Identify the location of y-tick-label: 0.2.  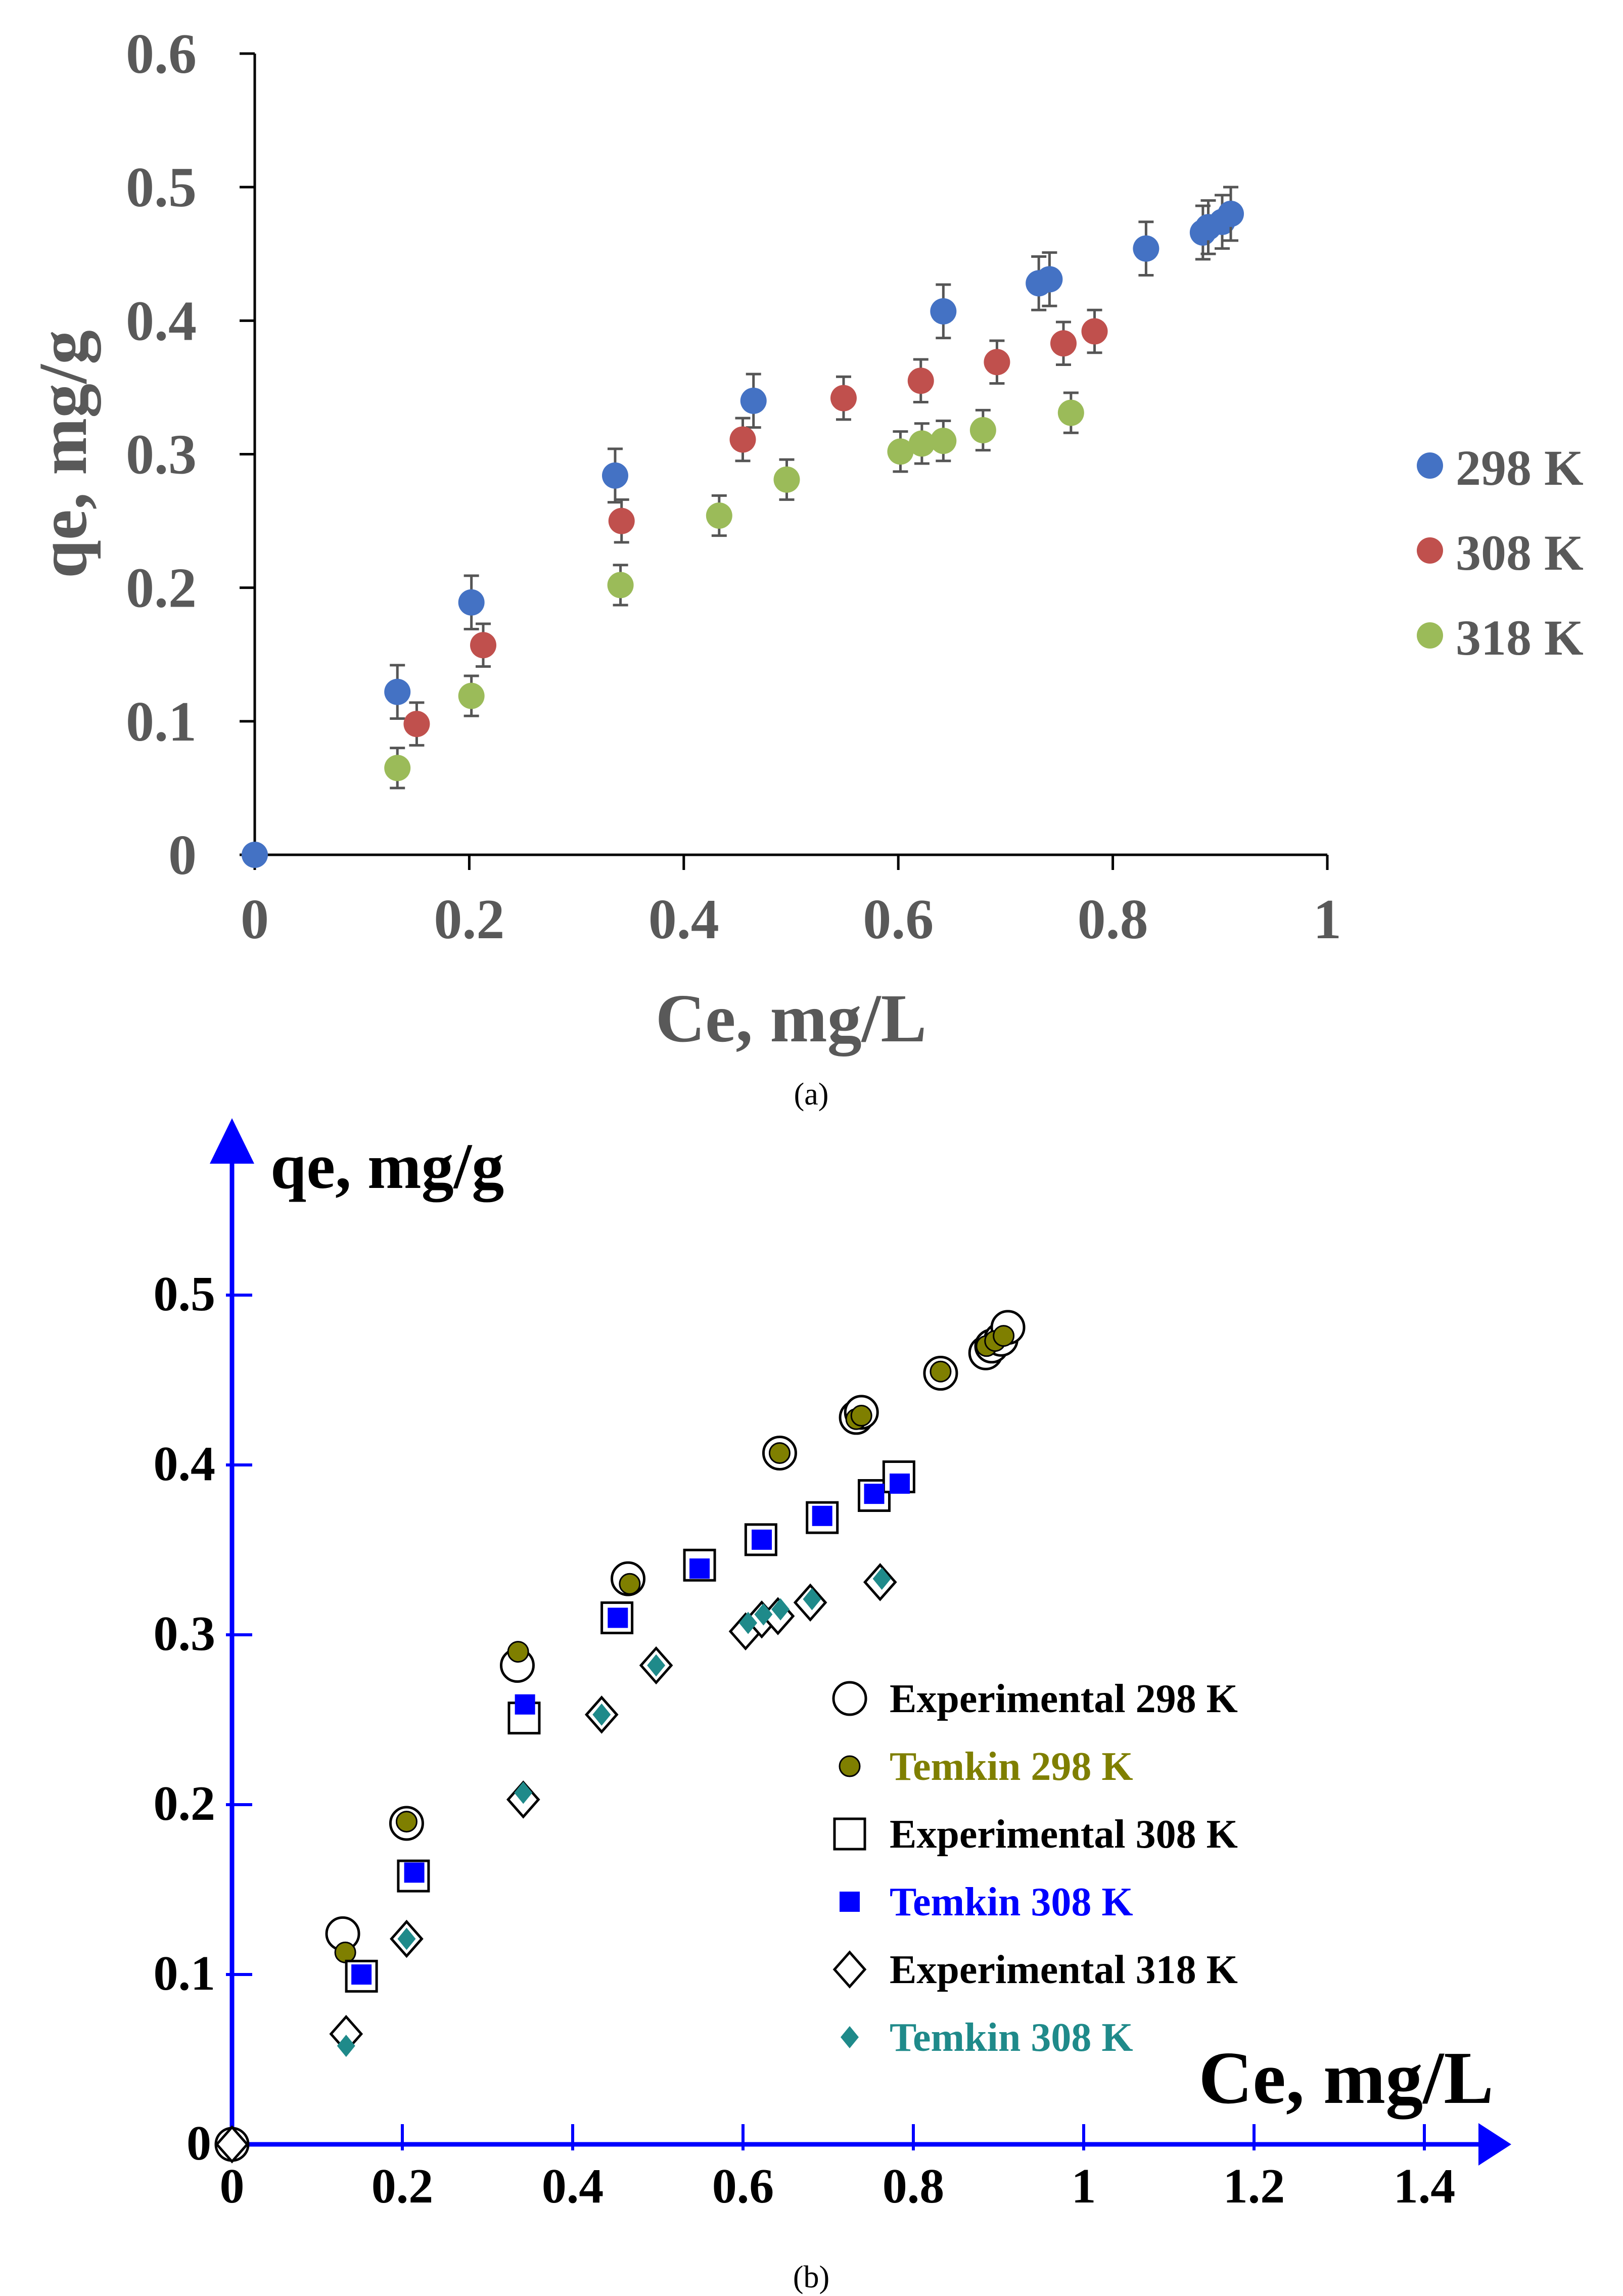
(185, 1803).